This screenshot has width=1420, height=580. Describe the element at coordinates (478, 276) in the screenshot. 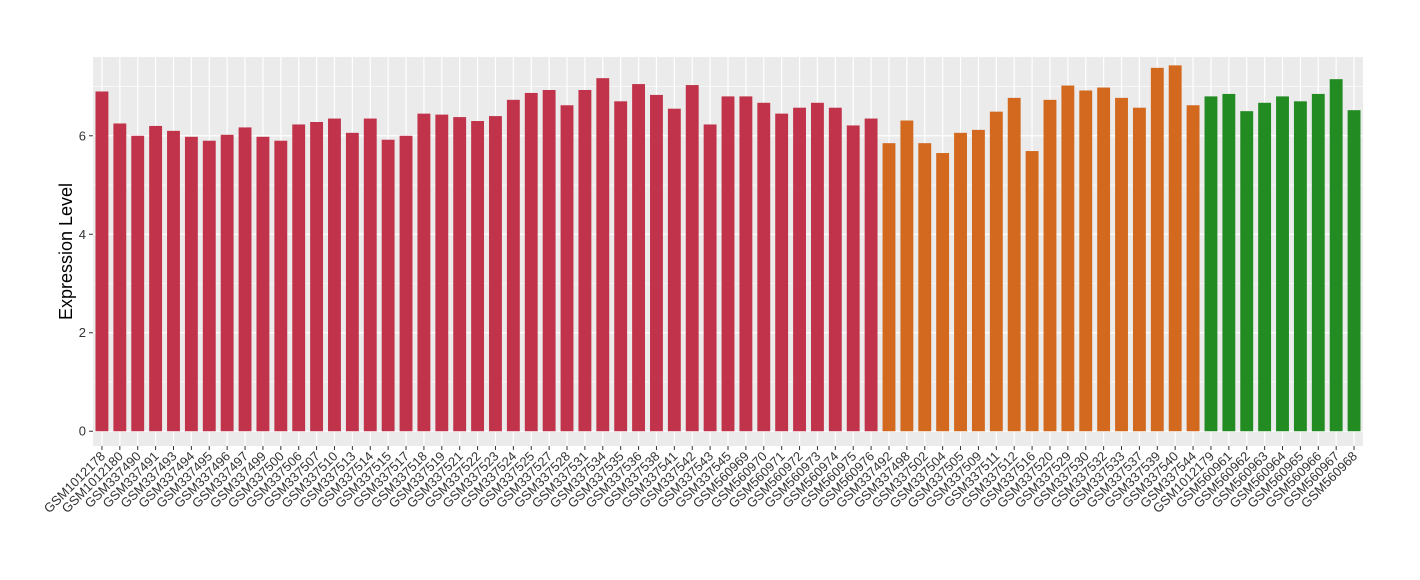

I see `bar-gsm337522` at that location.